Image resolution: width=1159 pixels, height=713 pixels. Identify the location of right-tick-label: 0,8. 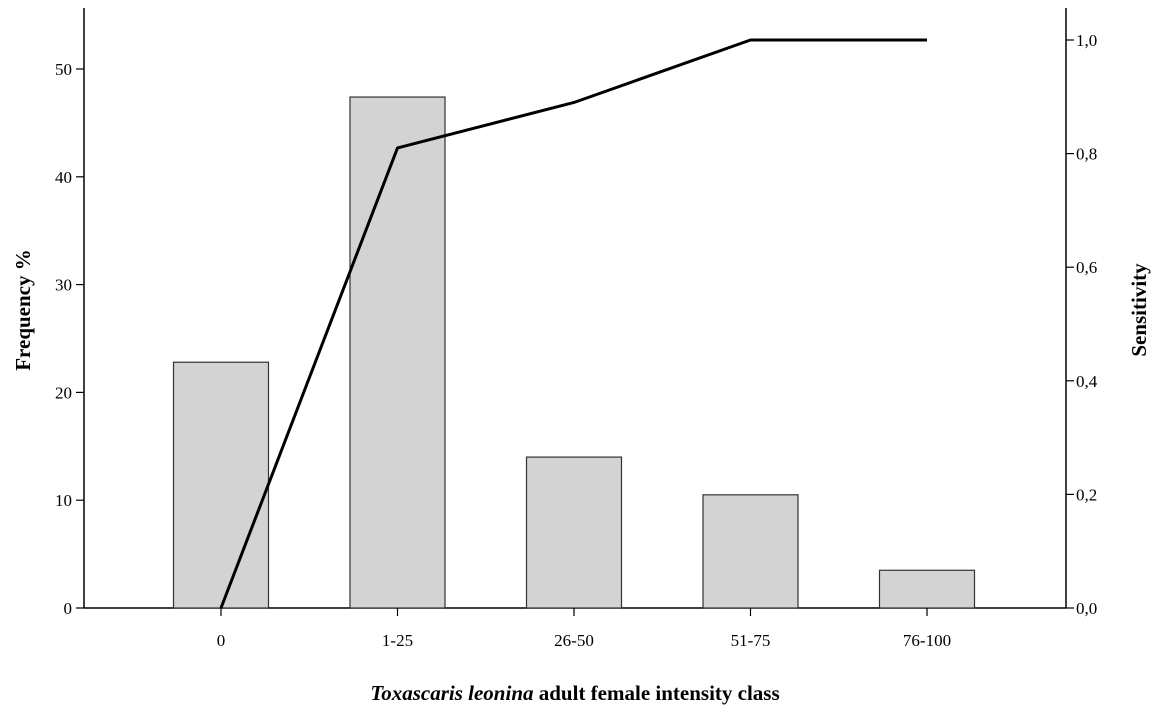
(1086, 154).